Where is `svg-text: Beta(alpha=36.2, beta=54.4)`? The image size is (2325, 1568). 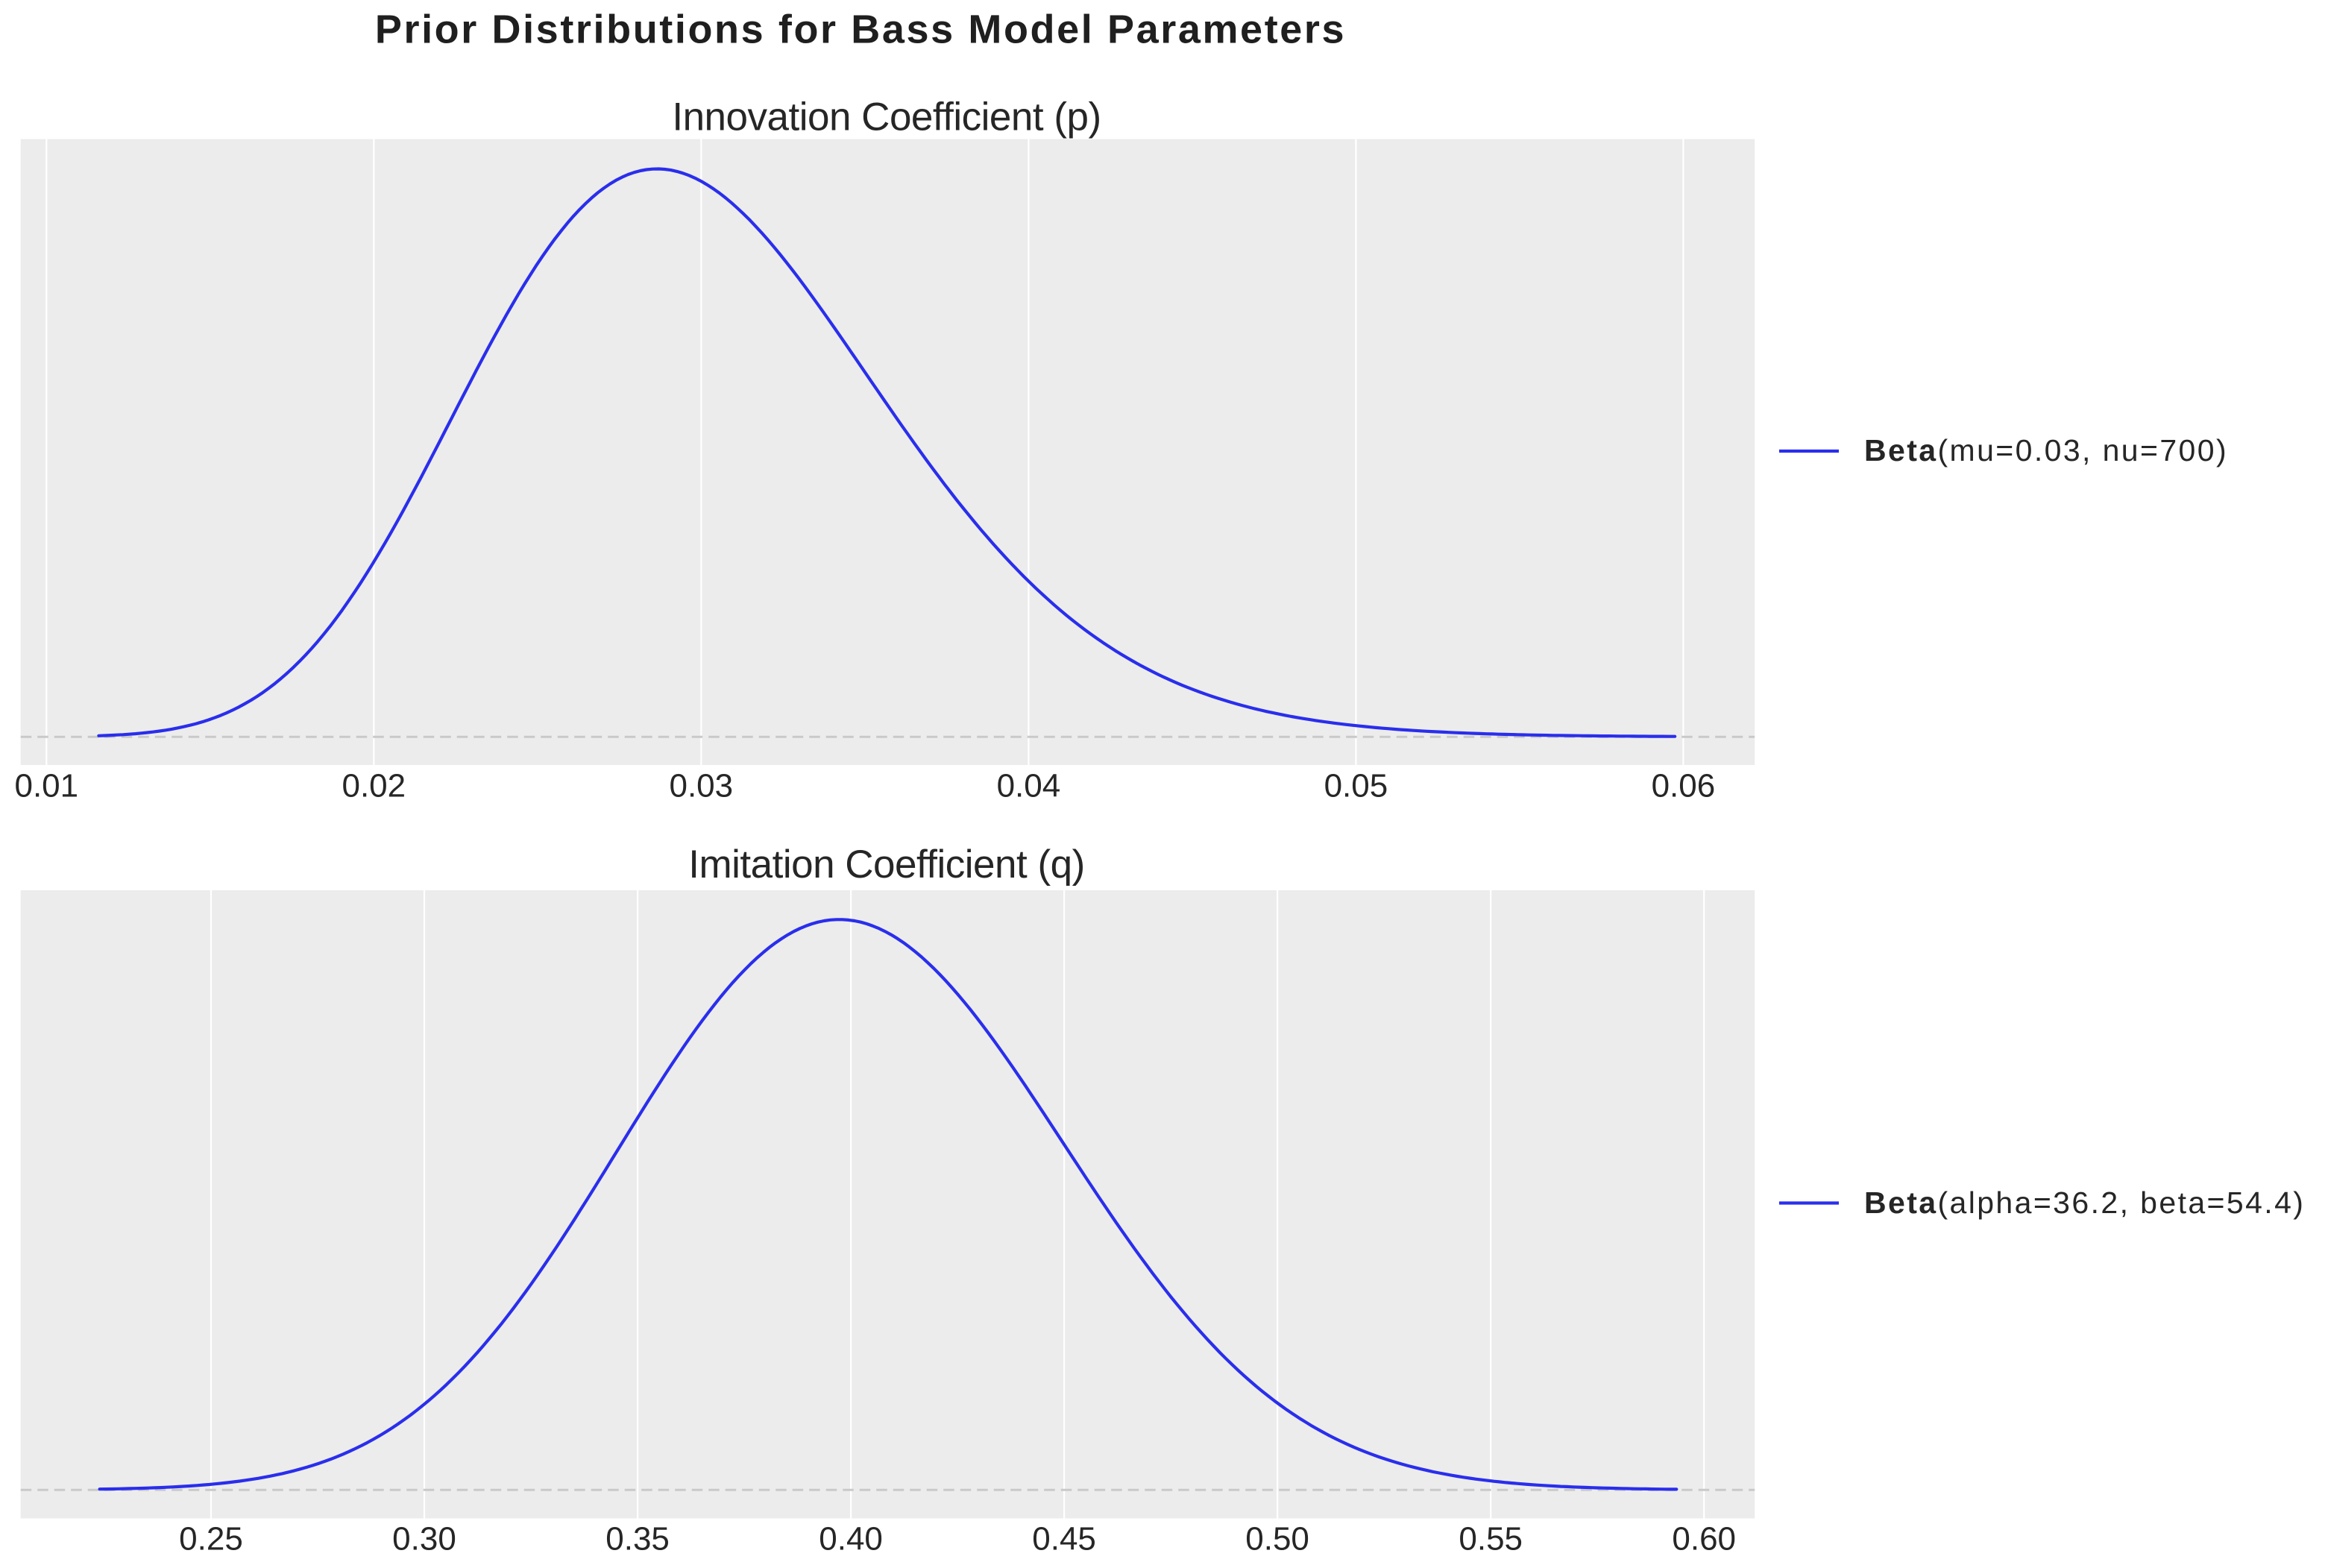 svg-text: Beta(alpha=36.2, beta=54.4) is located at coordinates (2084, 1203).